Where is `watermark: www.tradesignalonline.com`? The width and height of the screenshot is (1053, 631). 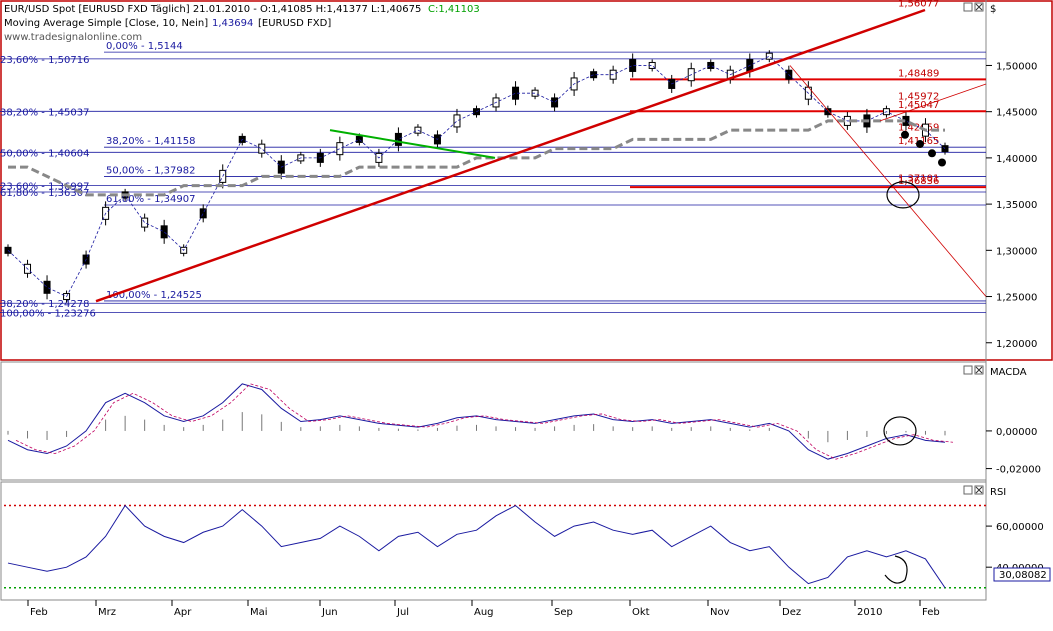
watermark: www.tradesignalonline.com is located at coordinates (73, 37).